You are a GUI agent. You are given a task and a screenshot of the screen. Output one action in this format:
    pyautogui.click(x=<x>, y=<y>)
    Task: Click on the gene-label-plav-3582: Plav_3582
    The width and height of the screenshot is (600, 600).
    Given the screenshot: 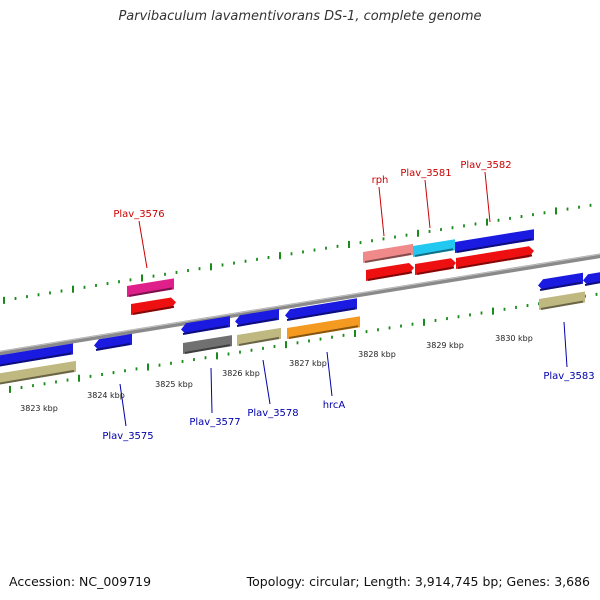 What is the action you would take?
    pyautogui.click(x=485, y=165)
    